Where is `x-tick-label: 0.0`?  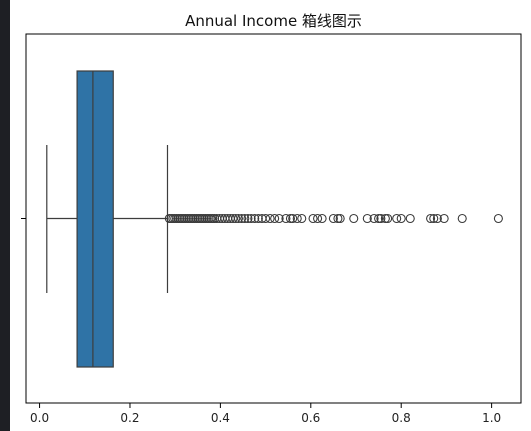 x-tick-label: 0.0 is located at coordinates (39, 418).